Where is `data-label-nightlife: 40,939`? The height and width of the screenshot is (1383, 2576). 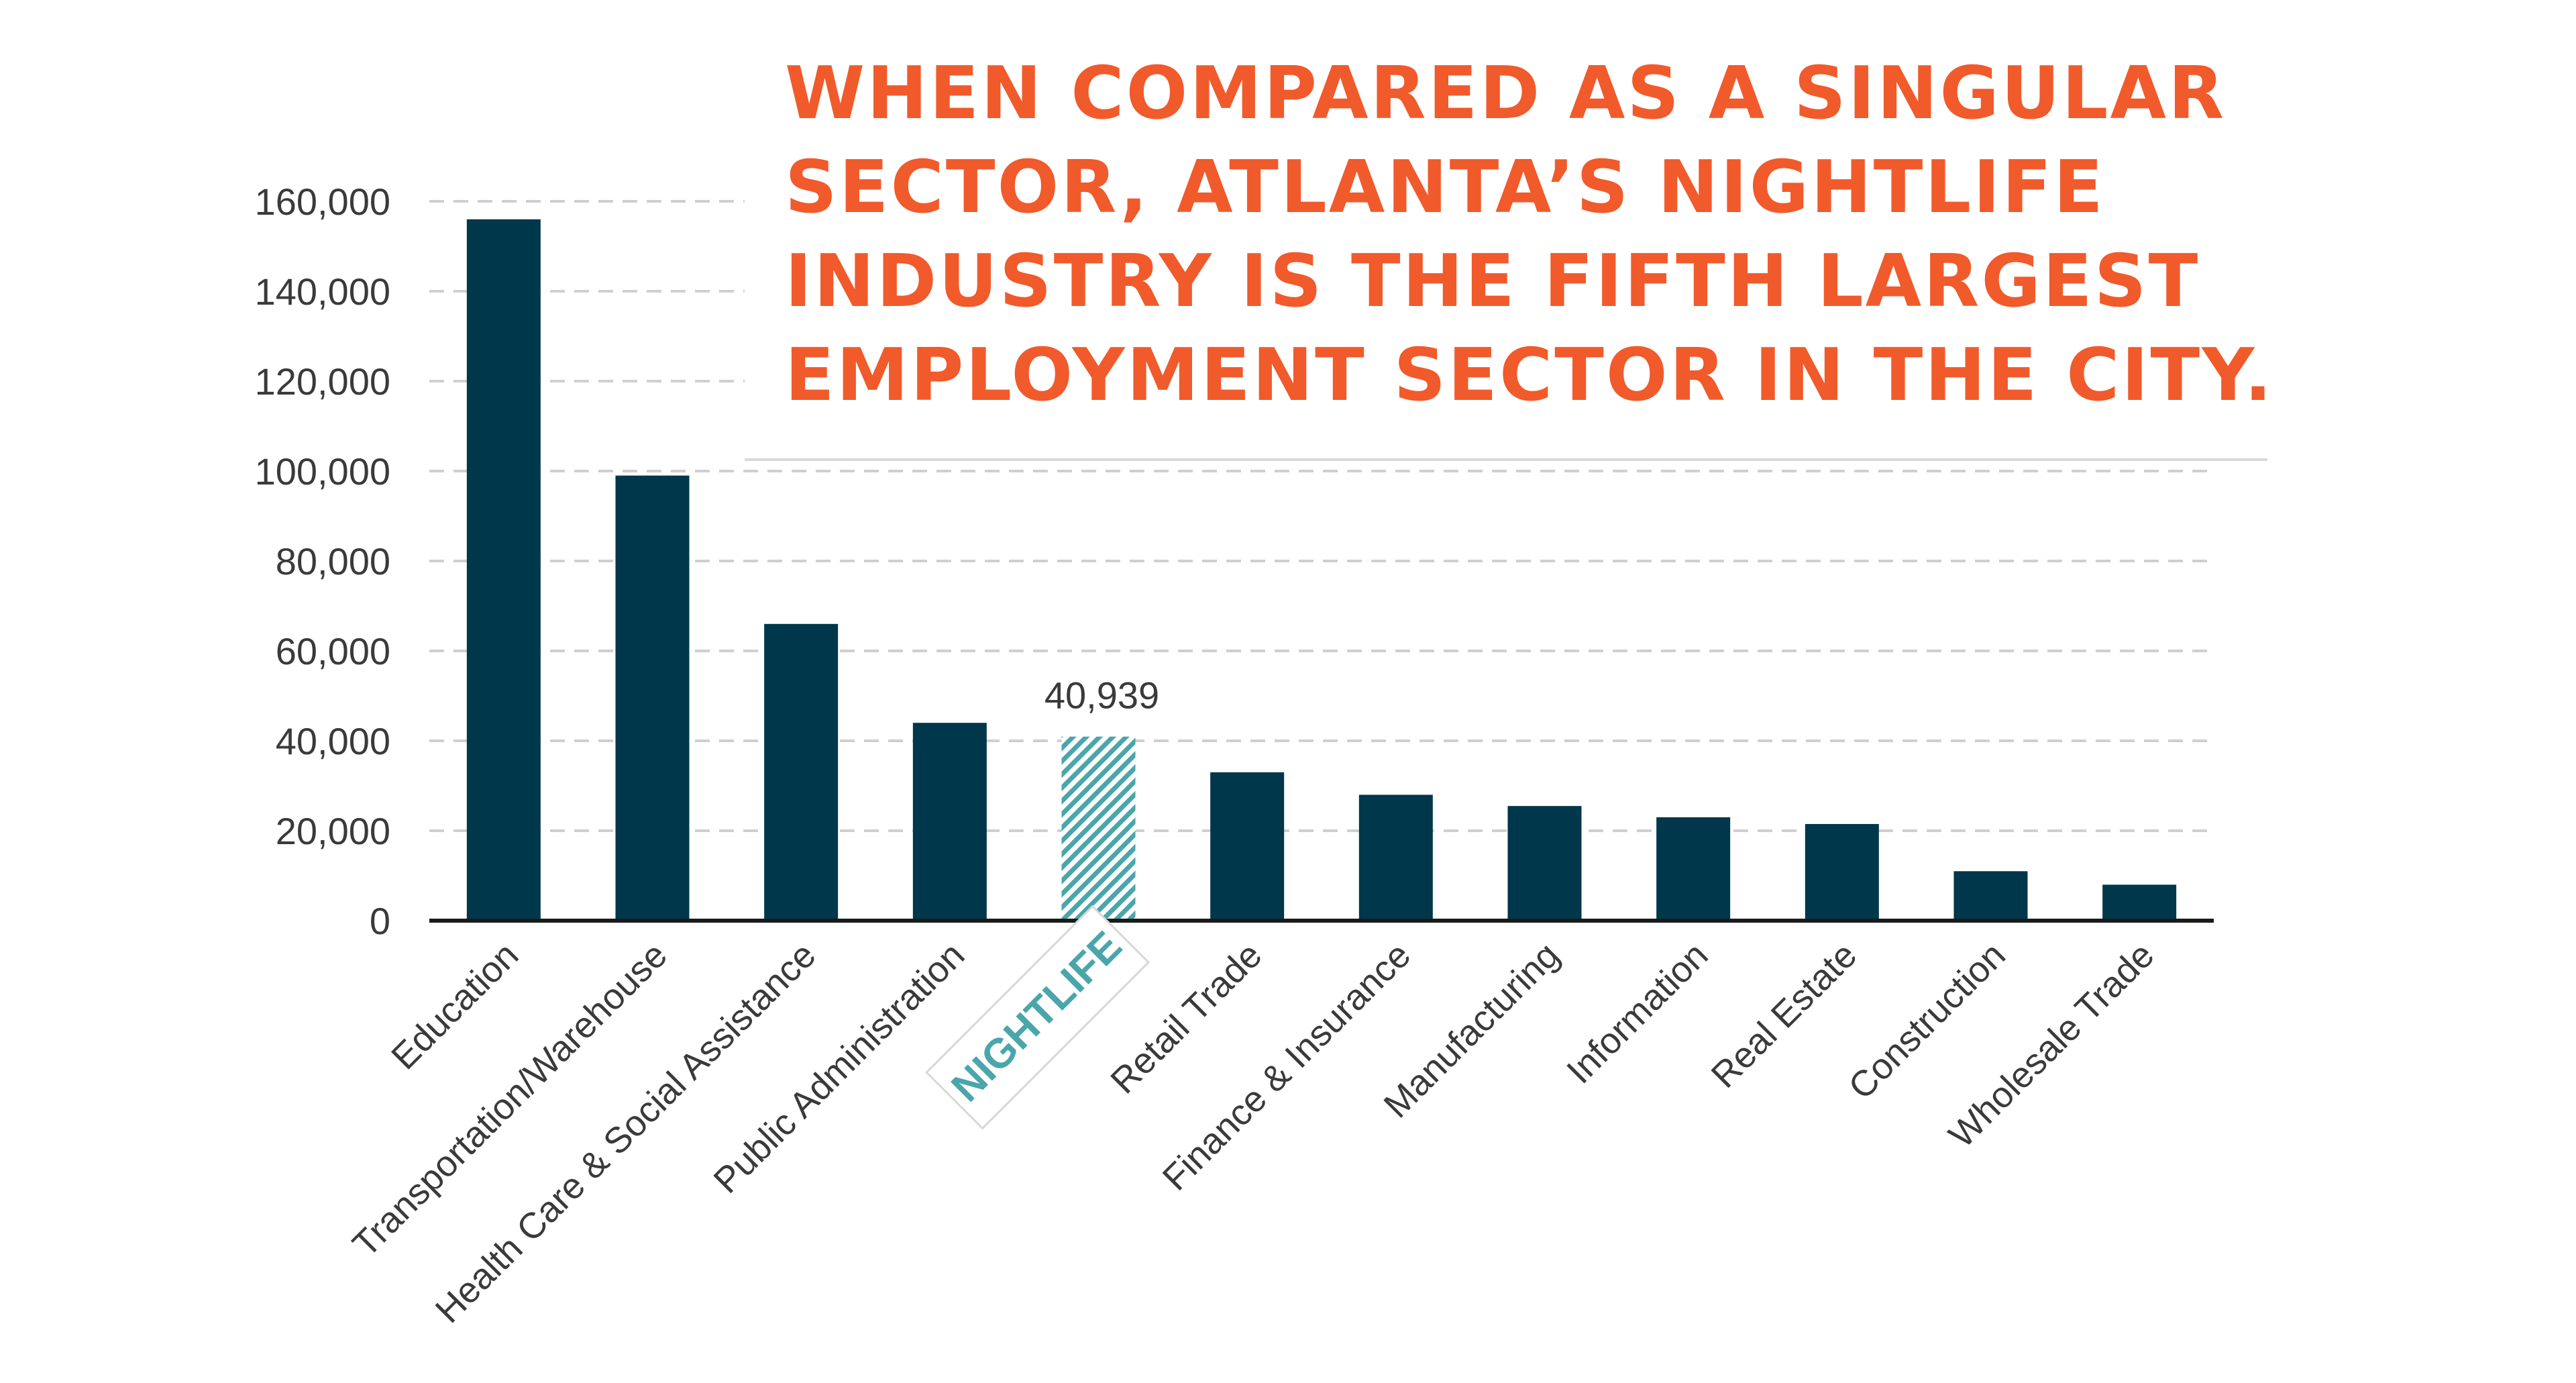 data-label-nightlife: 40,939 is located at coordinates (1101, 695).